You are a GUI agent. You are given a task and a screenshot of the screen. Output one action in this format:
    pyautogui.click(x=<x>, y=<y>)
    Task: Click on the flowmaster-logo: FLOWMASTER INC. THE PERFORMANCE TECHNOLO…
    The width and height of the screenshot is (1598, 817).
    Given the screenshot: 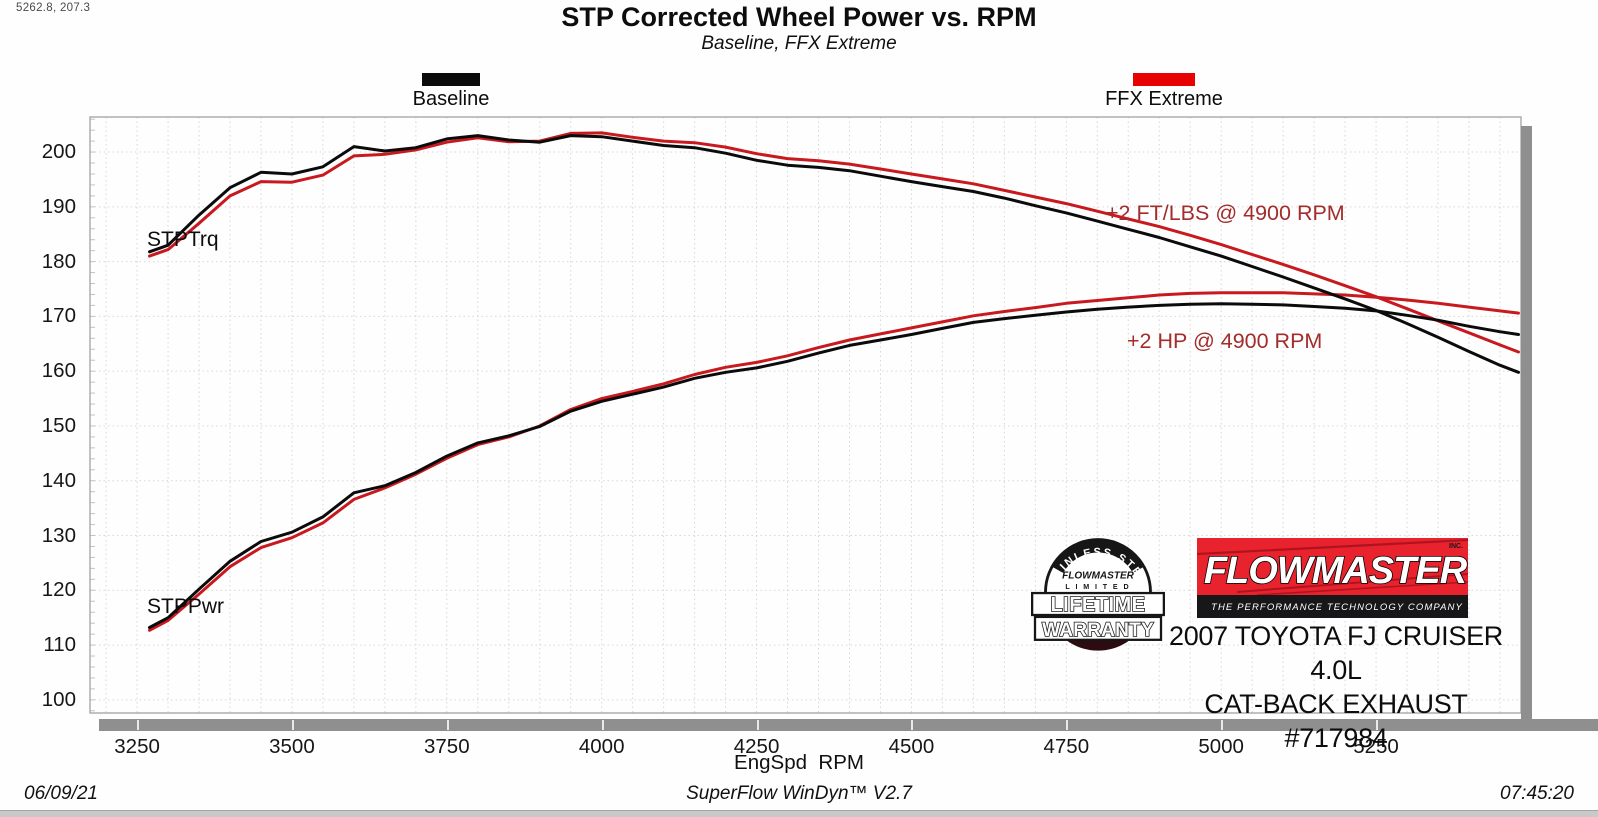 What is the action you would take?
    pyautogui.click(x=1332, y=578)
    